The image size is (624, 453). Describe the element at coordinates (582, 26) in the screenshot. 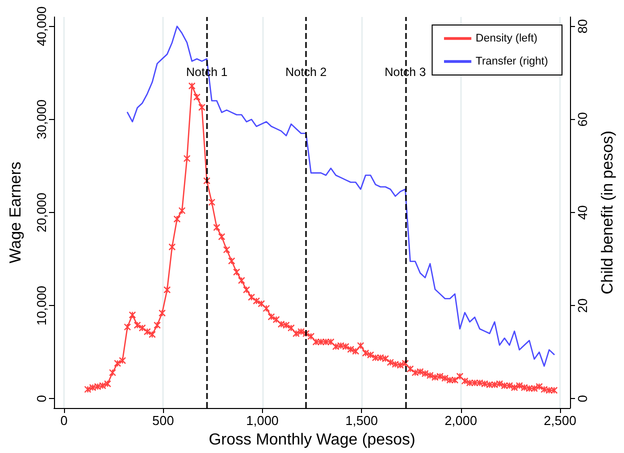

I see `y2-tick-label: 80` at that location.